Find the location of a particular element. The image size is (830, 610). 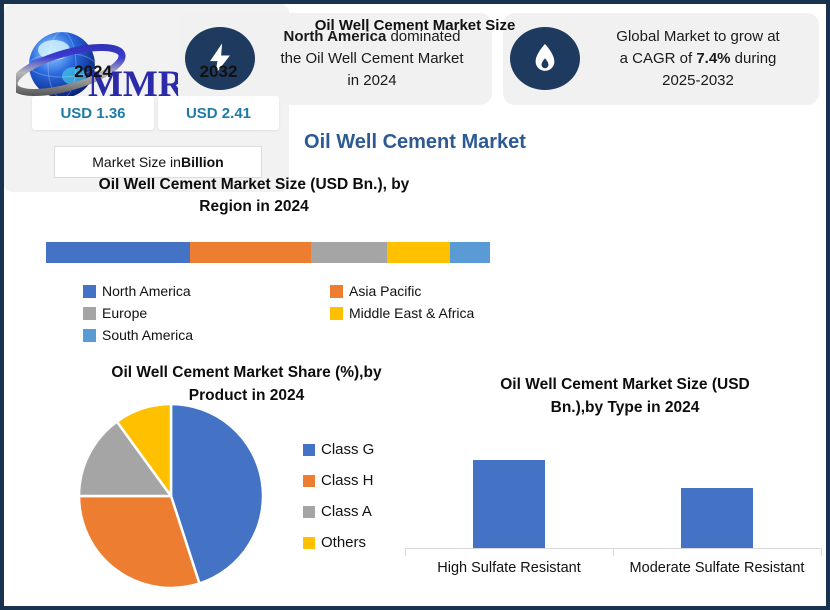

text-run: the Oil Well Cement Market is located at coordinates (372, 58).